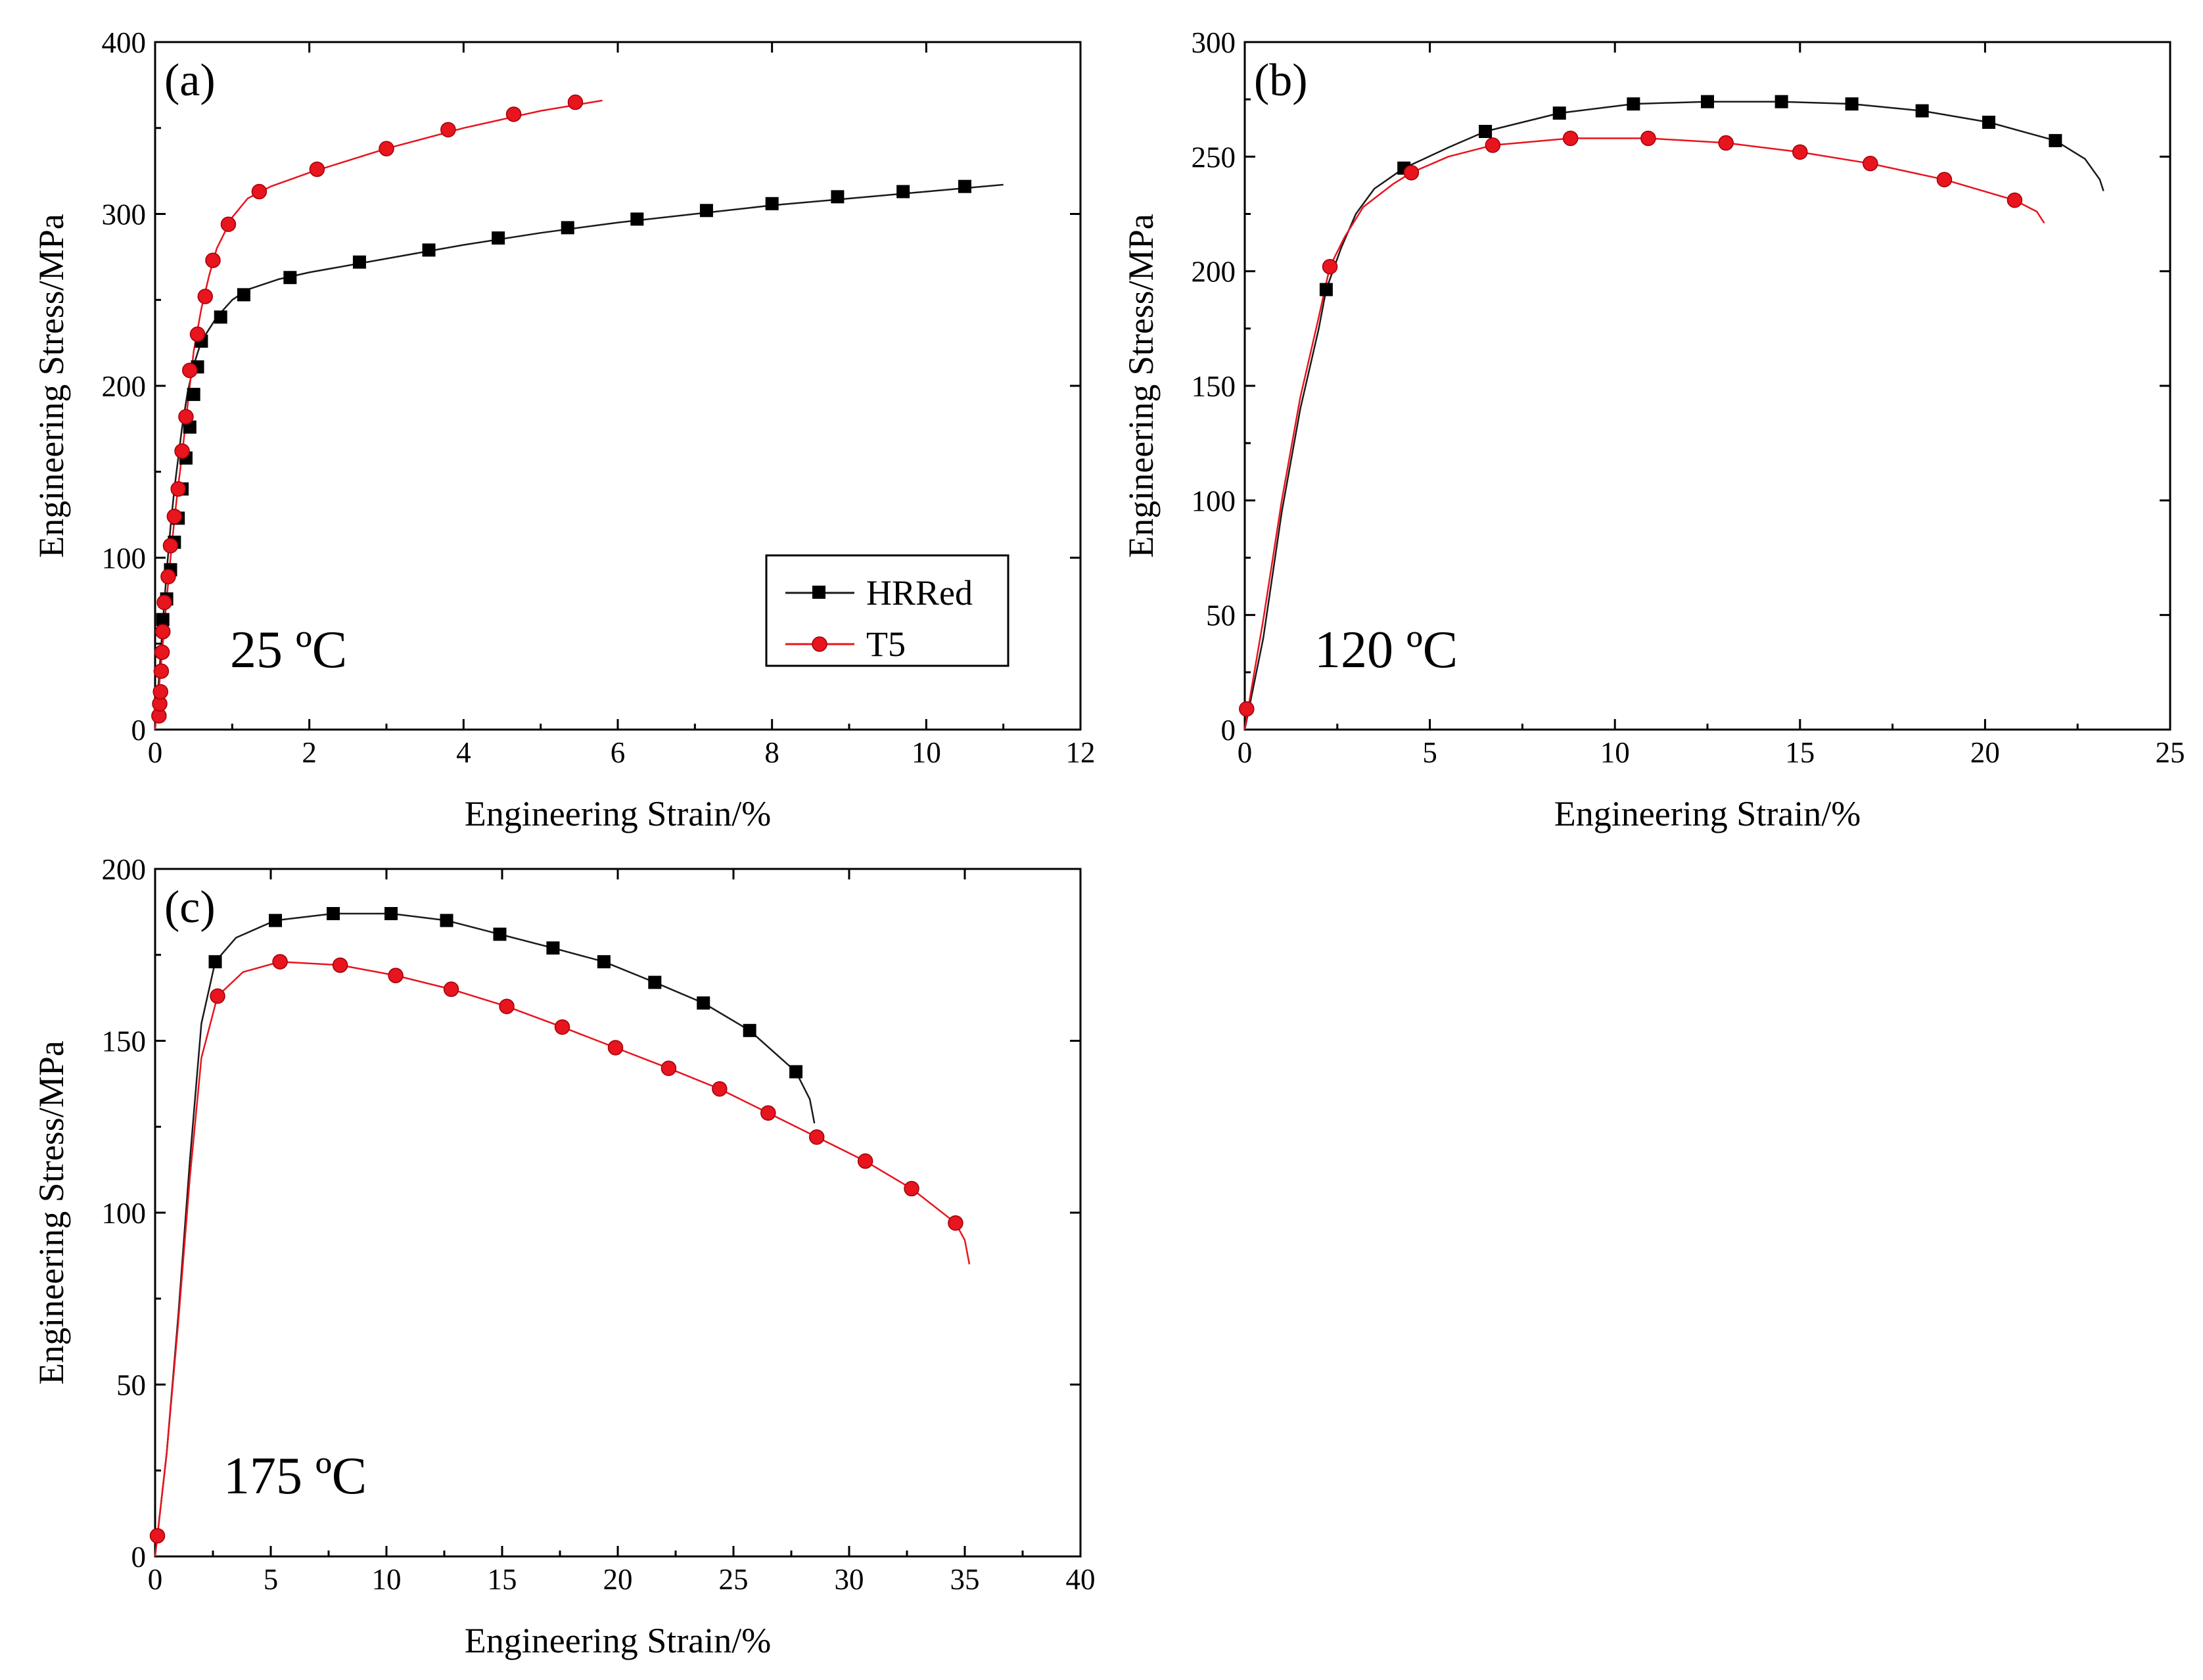 This screenshot has height=1680, width=2203. I want to click on panel-a-label: (a), so click(190, 80).